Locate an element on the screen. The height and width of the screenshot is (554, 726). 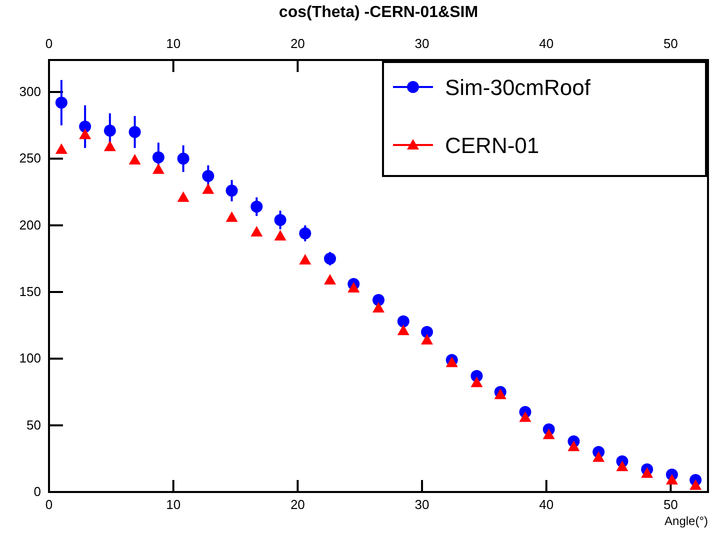
x2-tick-label: 20 is located at coordinates (297, 43).